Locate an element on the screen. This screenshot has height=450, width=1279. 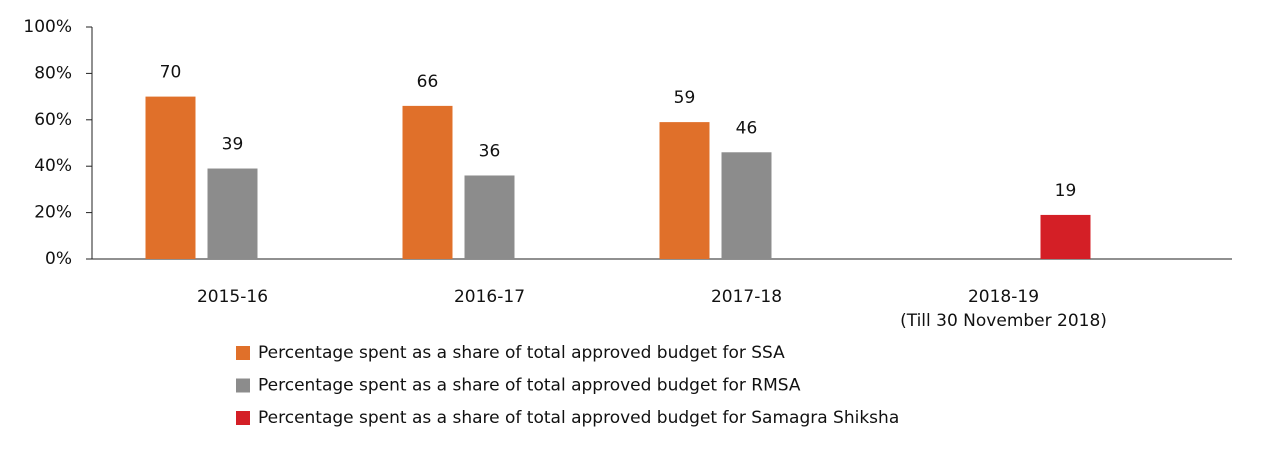
data-label: 39 is located at coordinates (233, 145).